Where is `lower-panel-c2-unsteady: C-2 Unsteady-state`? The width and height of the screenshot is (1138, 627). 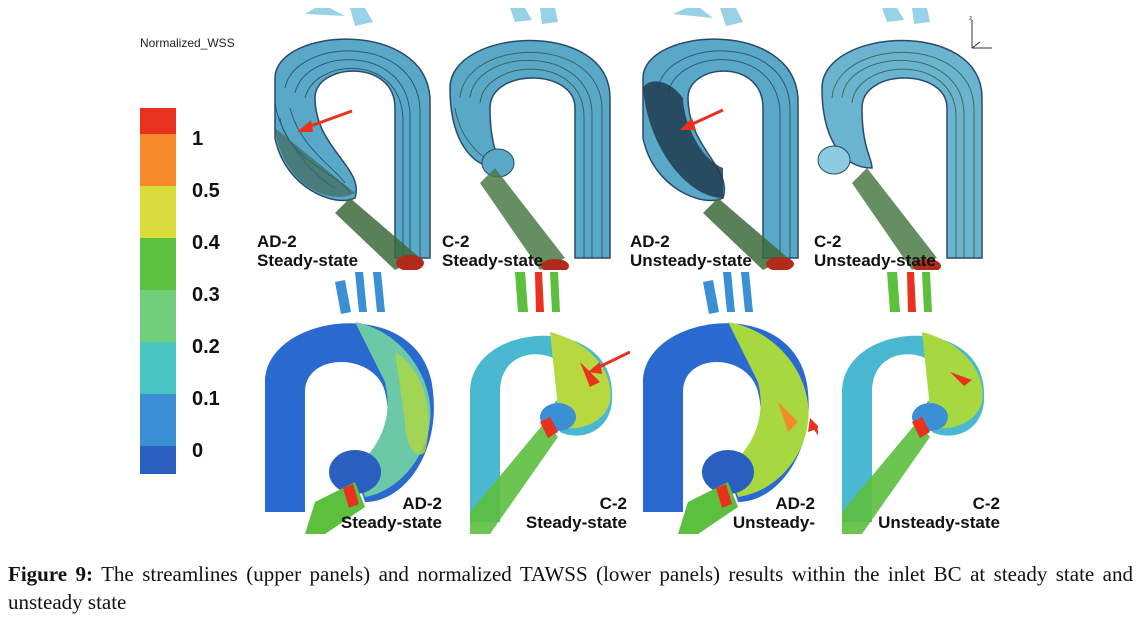
lower-panel-c2-unsteady: C-2 Unsteady-state is located at coordinates (907, 403).